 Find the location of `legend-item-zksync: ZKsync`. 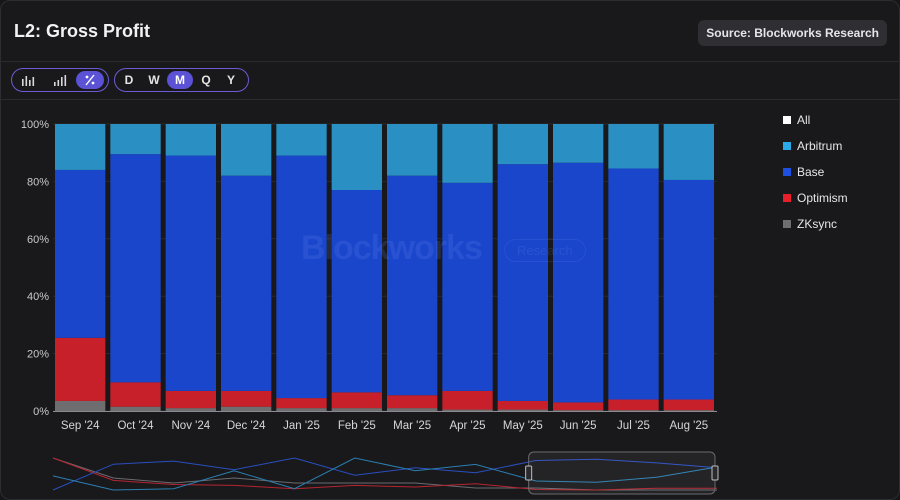

legend-item-zksync: ZKsync is located at coordinates (815, 224).